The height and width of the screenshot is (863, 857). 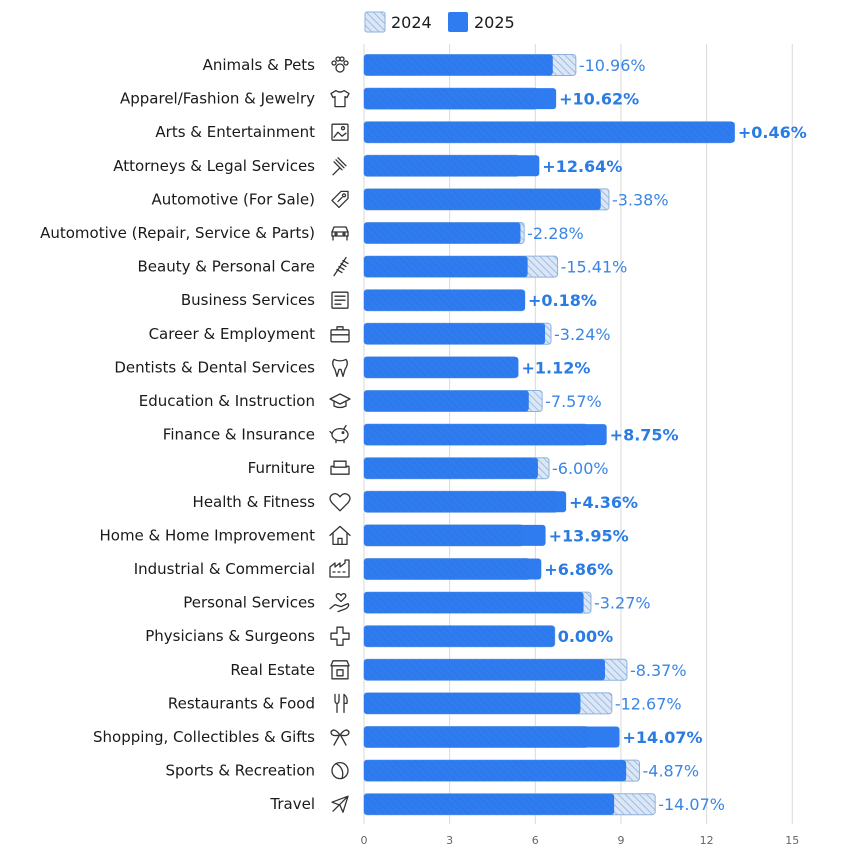 What do you see at coordinates (227, 401) in the screenshot?
I see `category-label: Education & Instruction` at bounding box center [227, 401].